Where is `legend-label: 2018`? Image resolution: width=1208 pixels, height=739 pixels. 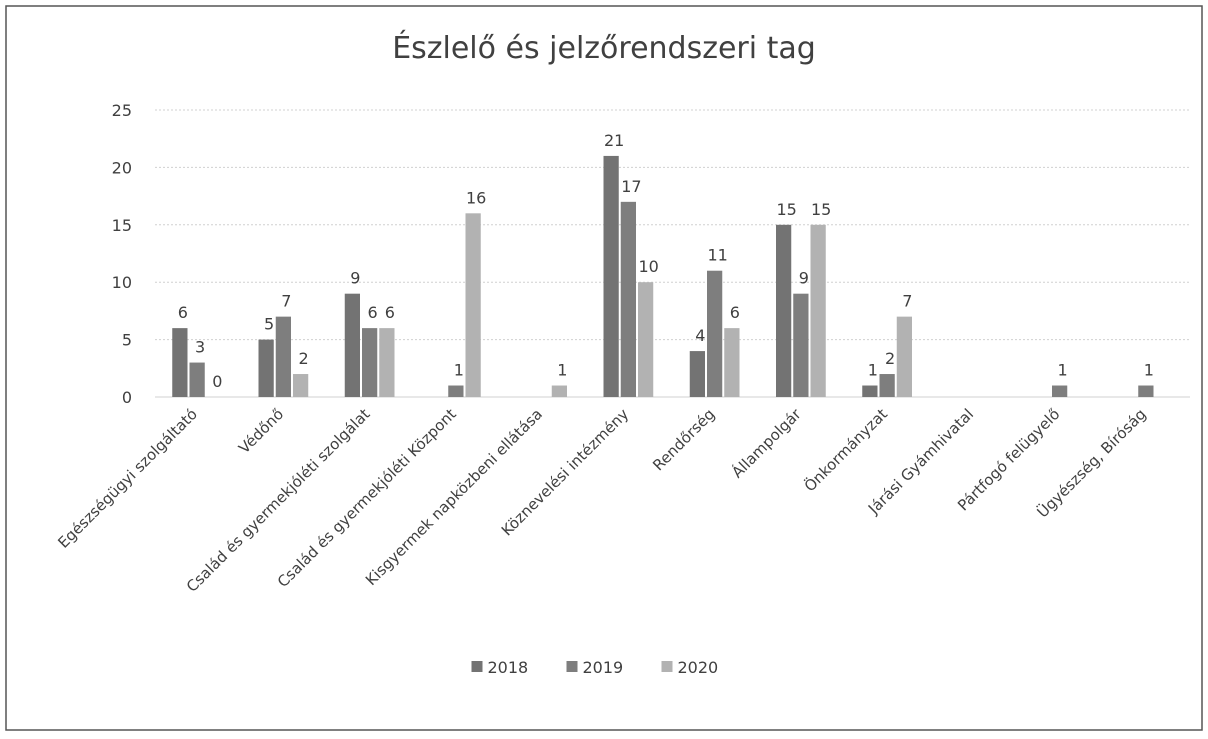 legend-label: 2018 is located at coordinates (508, 667).